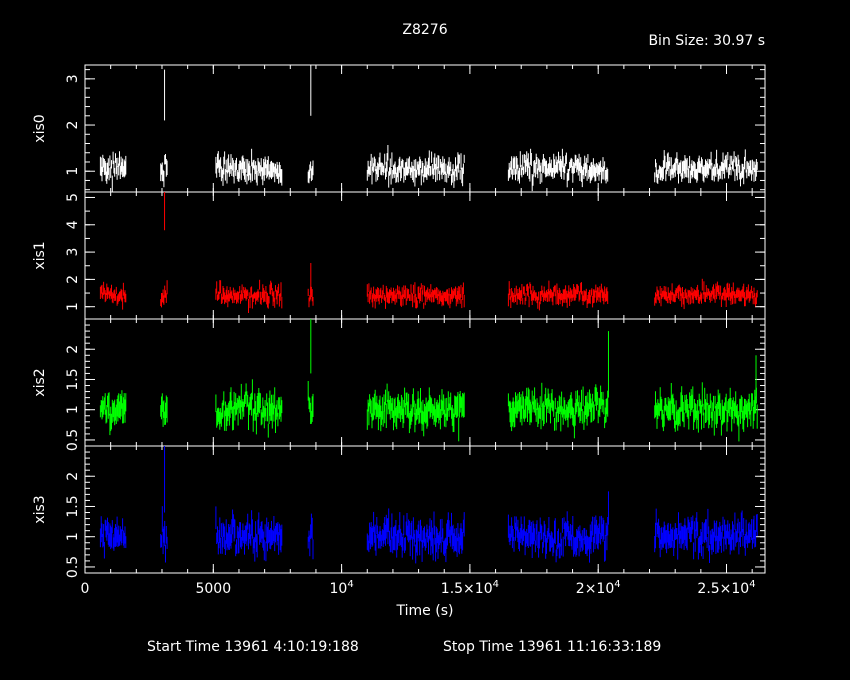  I want to click on bin-size-label: Bin Size: 30.97 s, so click(706, 41).